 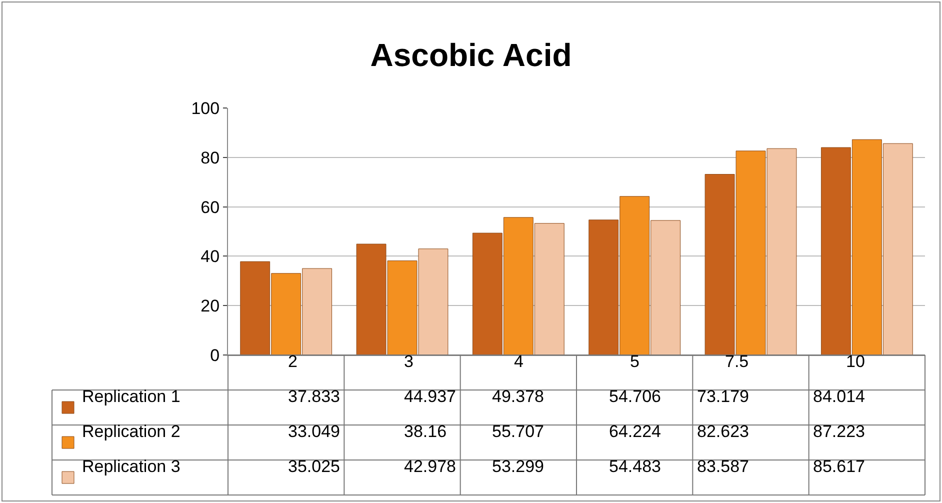 I want to click on y-tick-label: 20, so click(x=210, y=306).